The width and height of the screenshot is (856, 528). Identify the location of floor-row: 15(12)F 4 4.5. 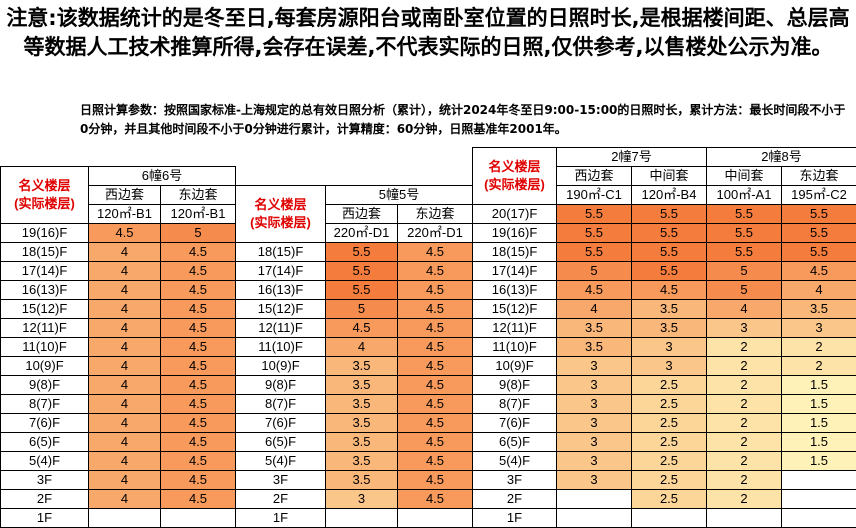
(118, 309).